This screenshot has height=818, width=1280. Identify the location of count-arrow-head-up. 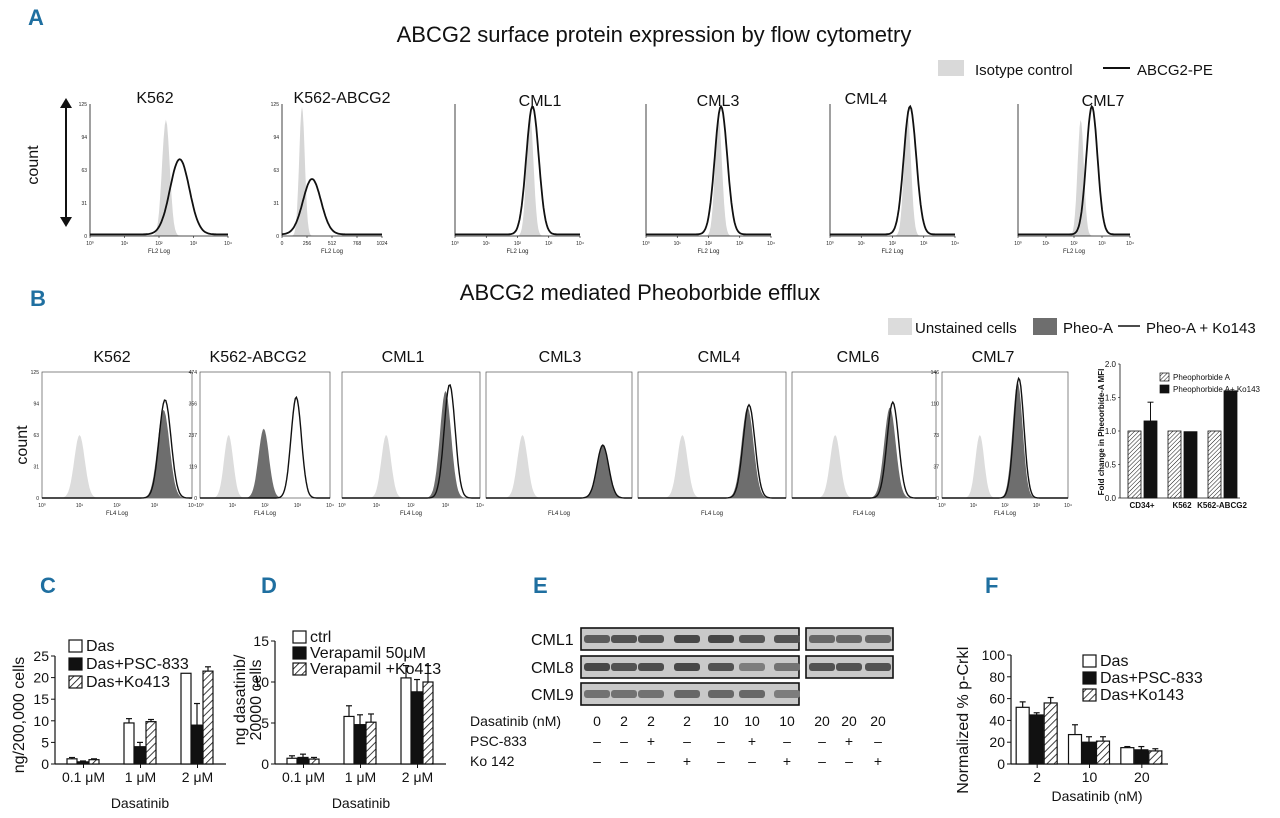
(66, 103).